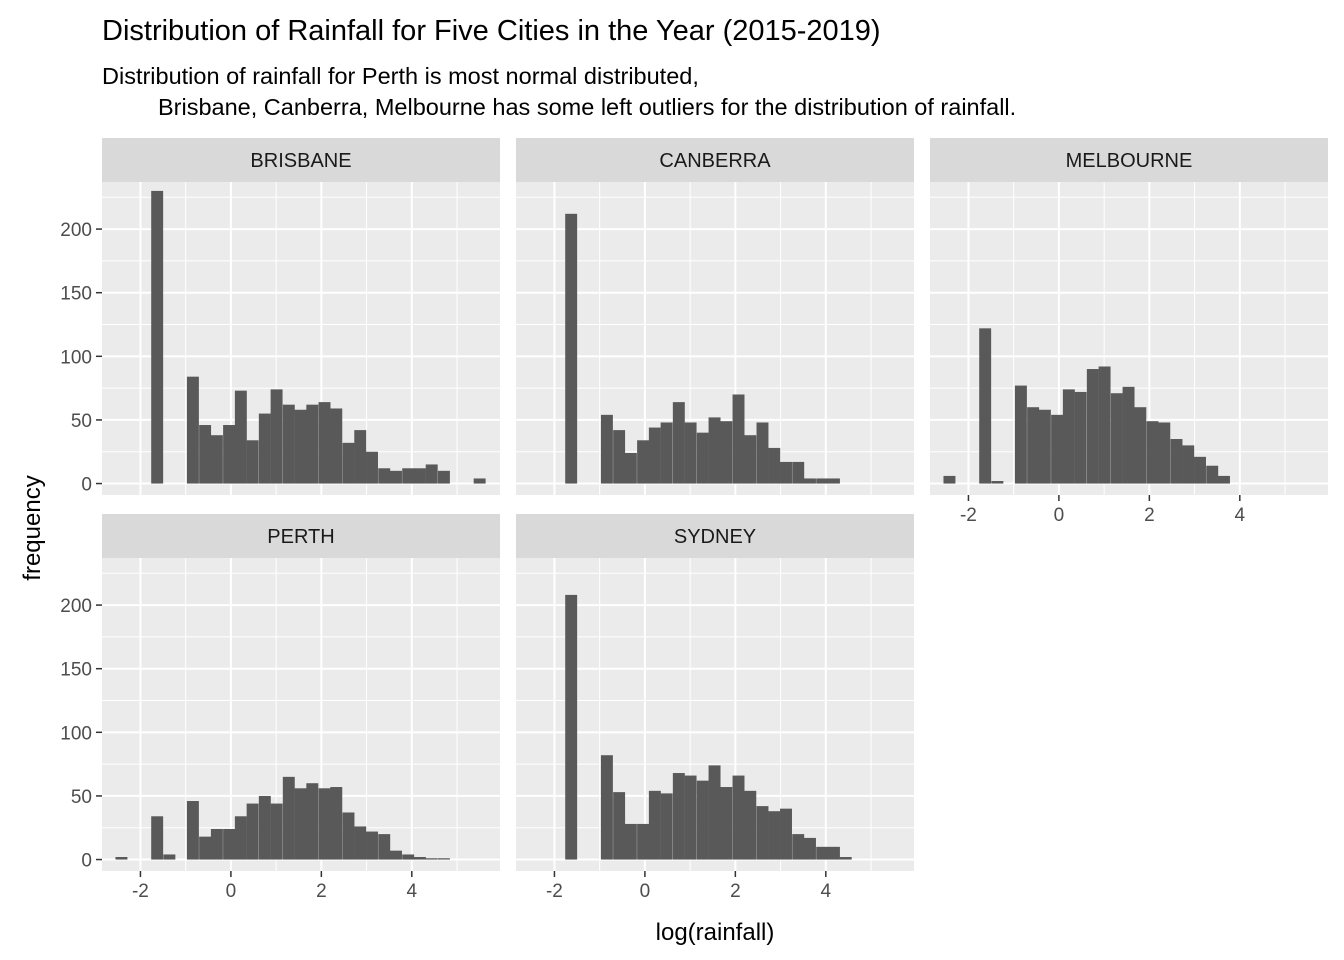 The width and height of the screenshot is (1344, 960). I want to click on strip-label-brisbane: BRISBANE, so click(300, 161).